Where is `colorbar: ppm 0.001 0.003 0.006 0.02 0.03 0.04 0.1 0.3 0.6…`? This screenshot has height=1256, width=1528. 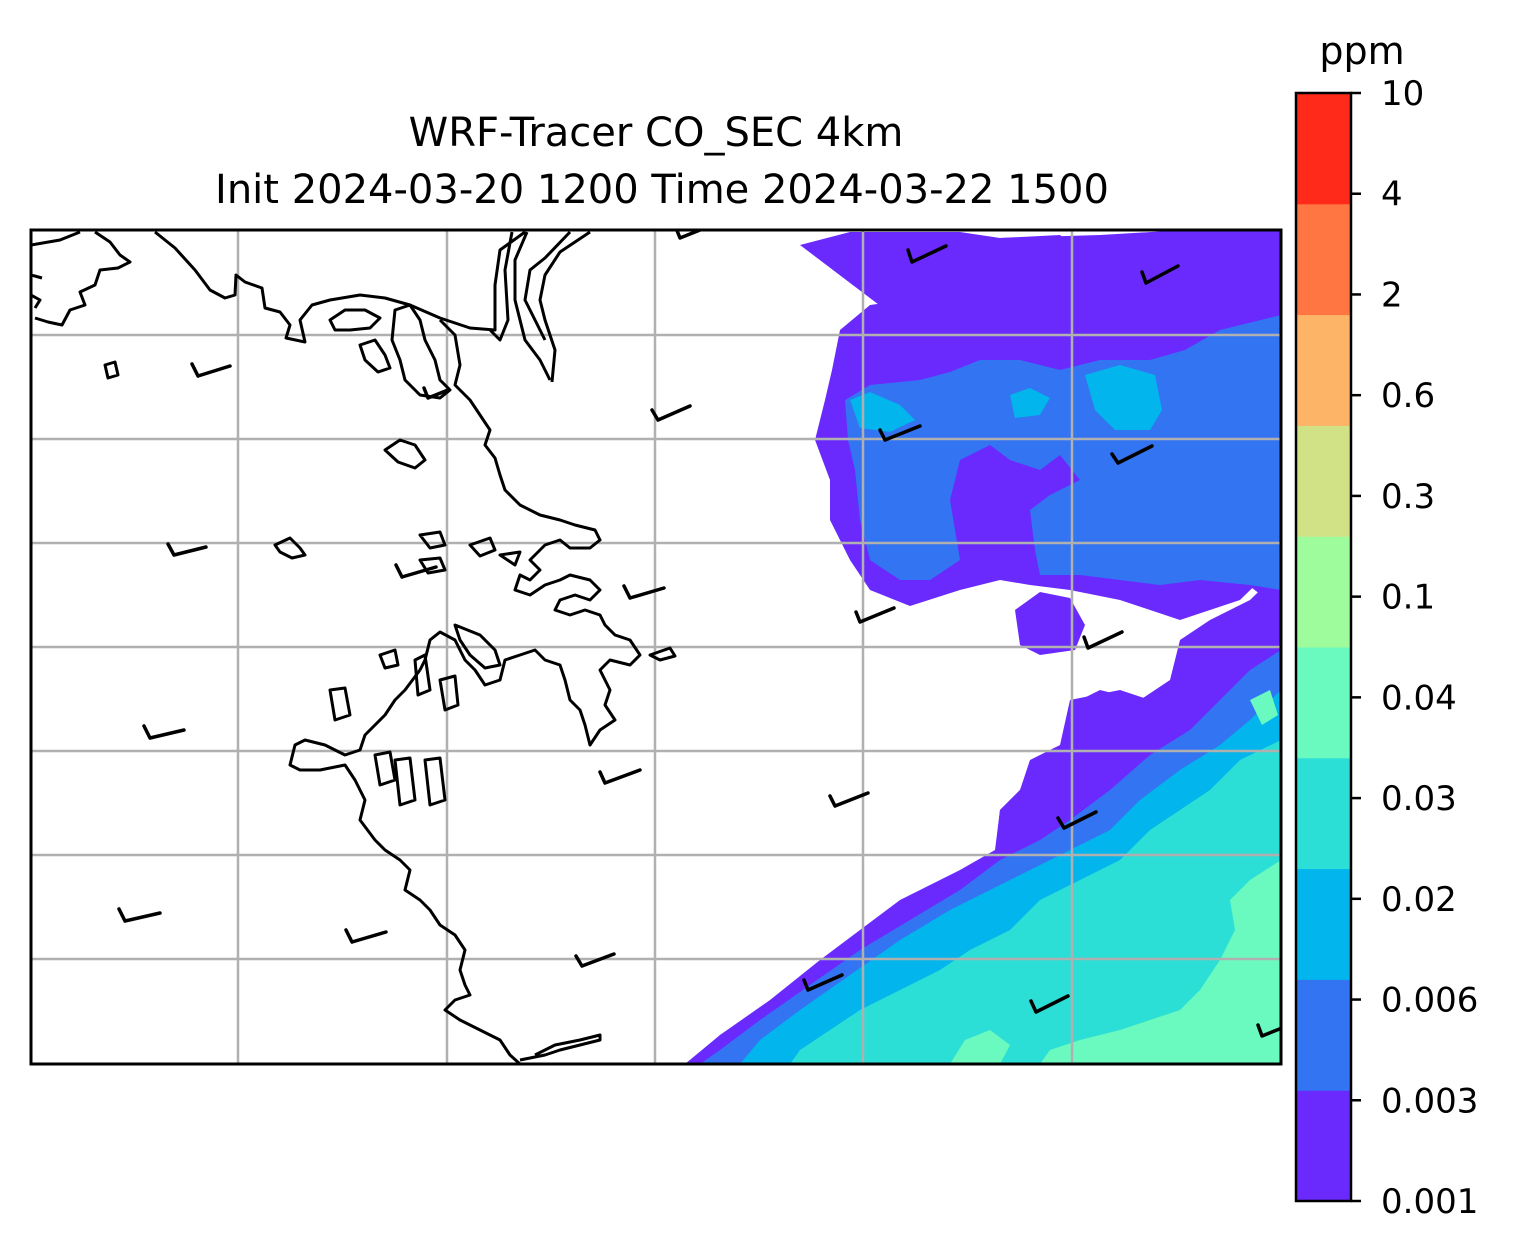 colorbar: ppm 0.001 0.003 0.006 0.02 0.03 0.04 0.1 0.3 0.6… is located at coordinates (1386, 625).